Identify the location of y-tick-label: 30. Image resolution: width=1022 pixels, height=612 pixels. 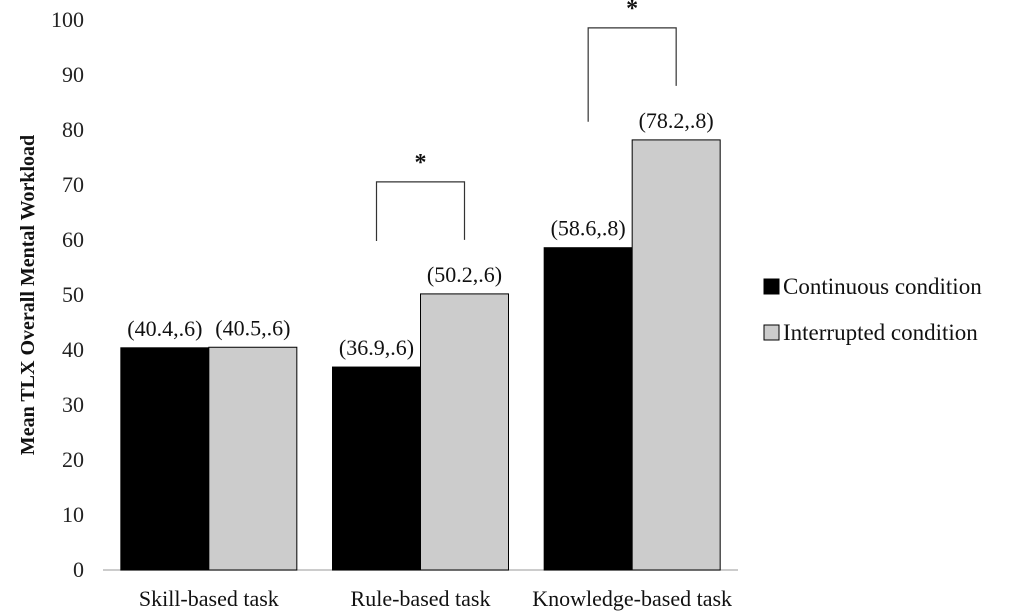
(73, 404).